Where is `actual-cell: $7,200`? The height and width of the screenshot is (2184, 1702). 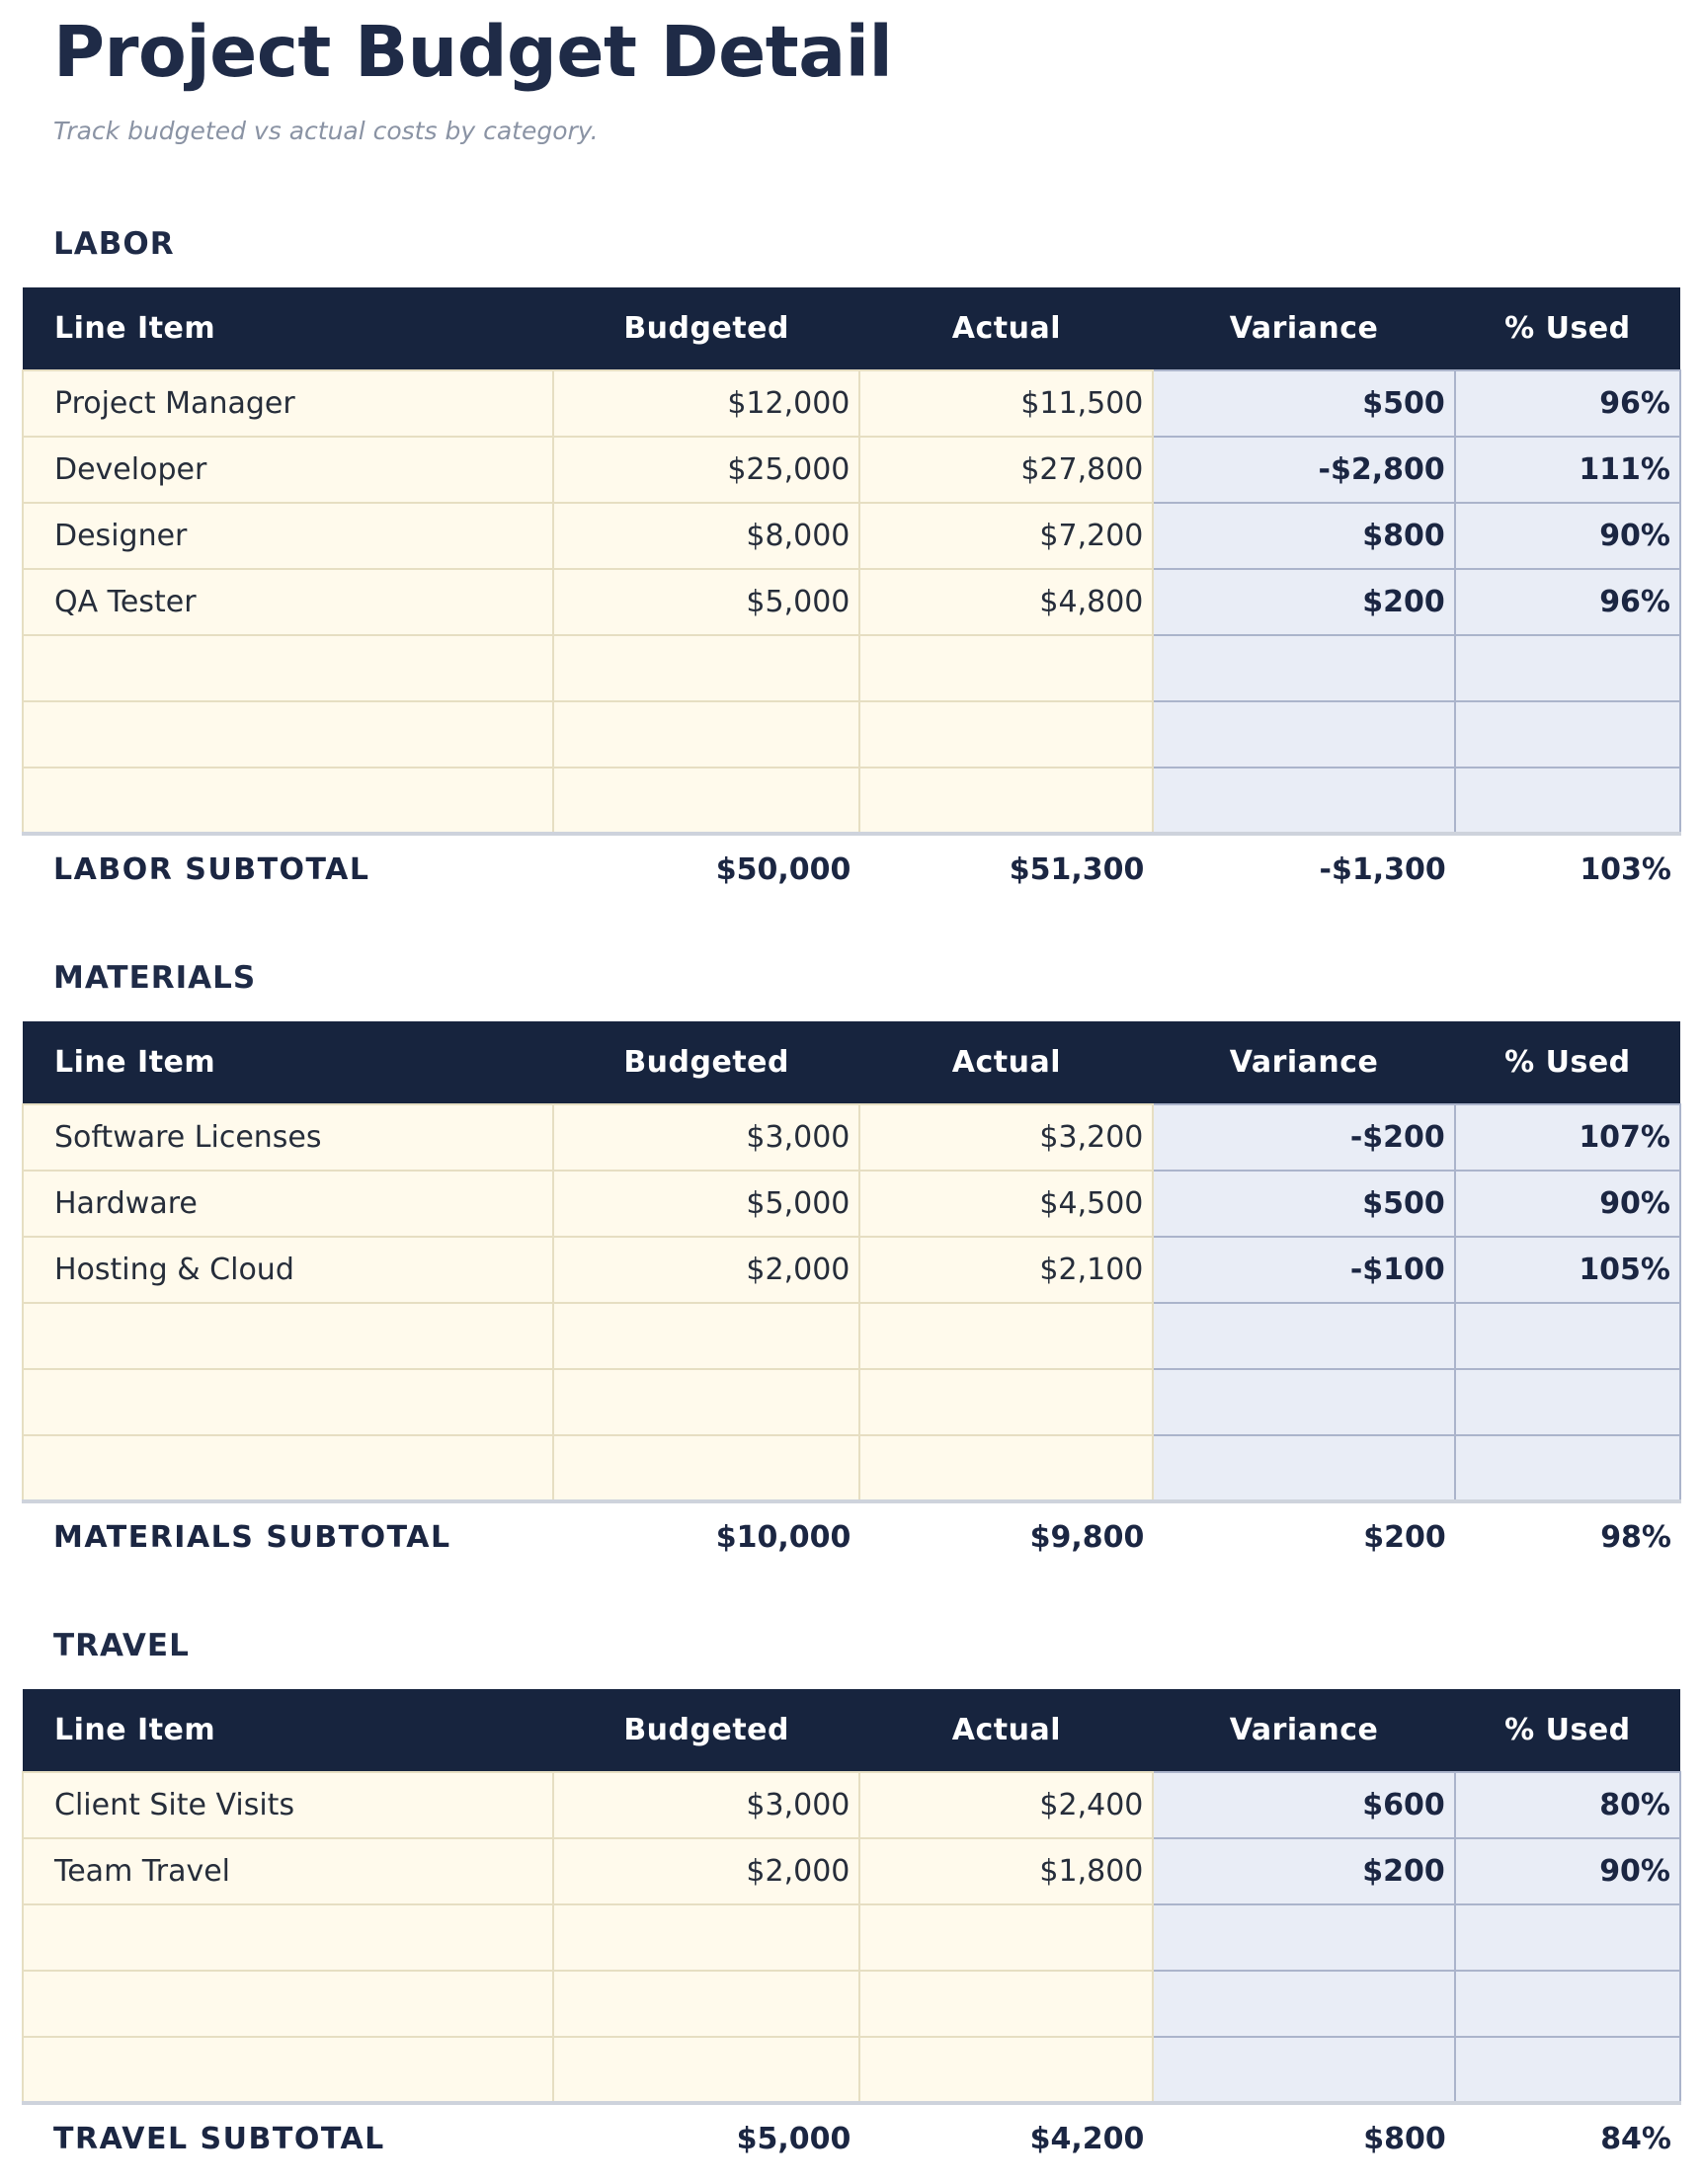
actual-cell: $7,200 is located at coordinates (1006, 535).